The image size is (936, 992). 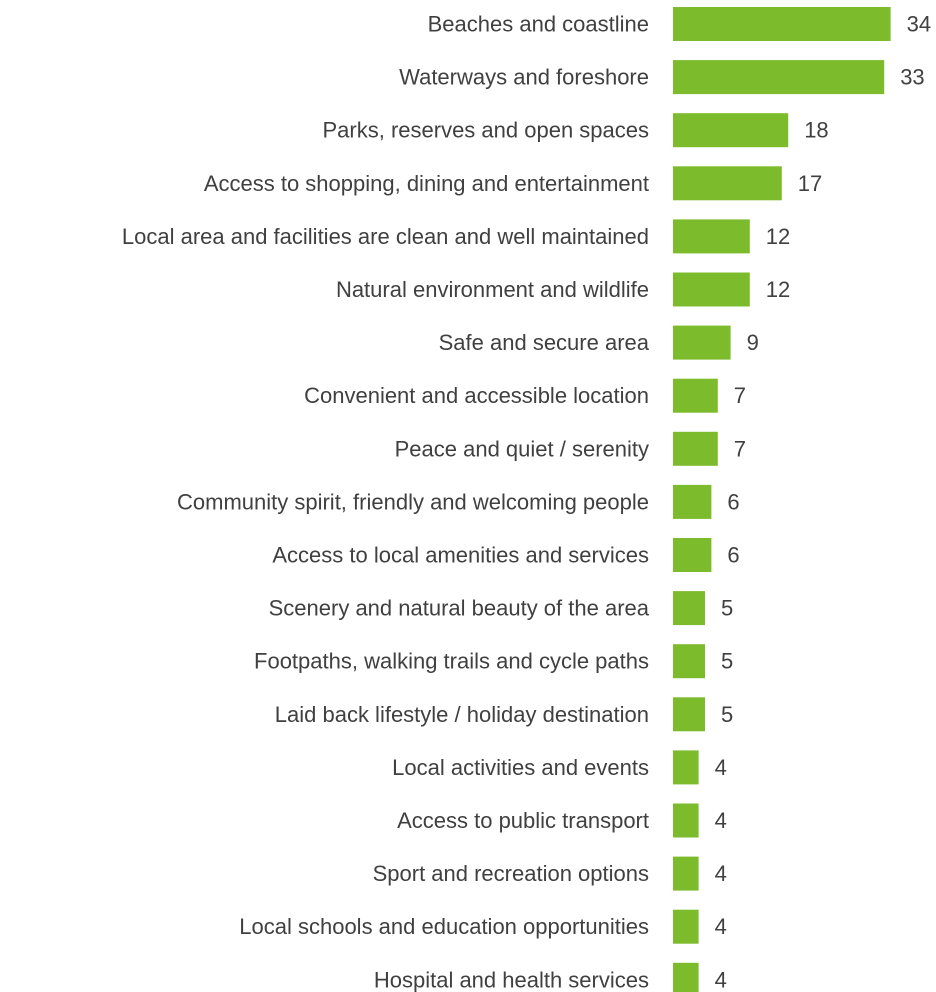 I want to click on category-label: Hospital and health services, so click(x=511, y=979).